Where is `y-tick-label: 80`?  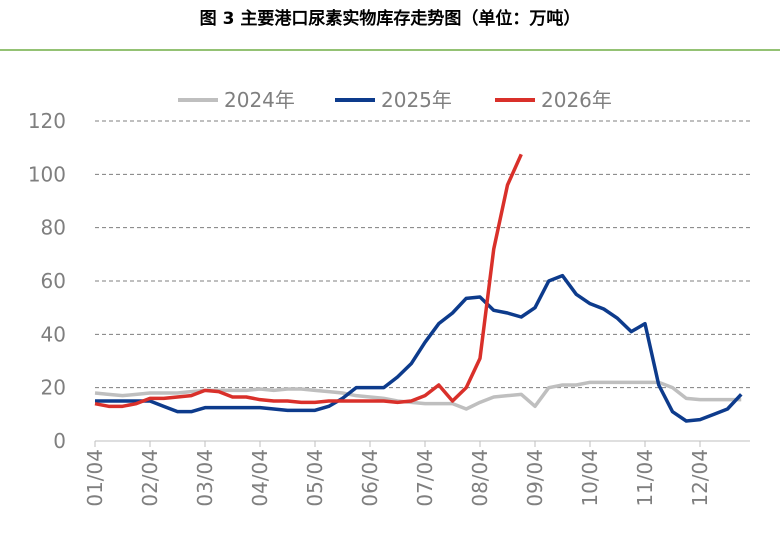 y-tick-label: 80 is located at coordinates (53, 228).